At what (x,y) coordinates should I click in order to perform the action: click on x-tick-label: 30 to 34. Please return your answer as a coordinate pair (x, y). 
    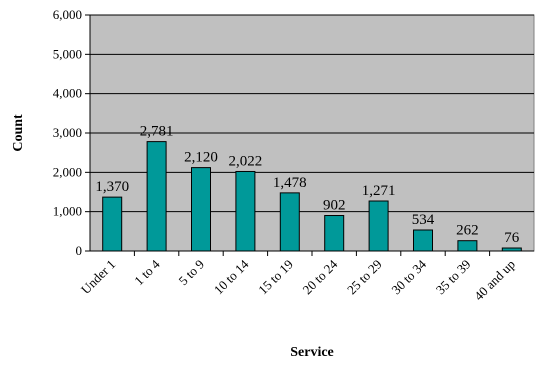
    Looking at the image, I should click on (408, 276).